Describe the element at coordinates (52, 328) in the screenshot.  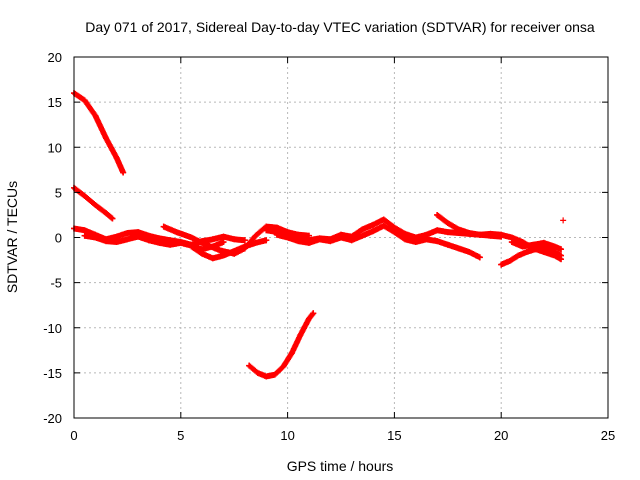
I see `y-tick-label: -10` at that location.